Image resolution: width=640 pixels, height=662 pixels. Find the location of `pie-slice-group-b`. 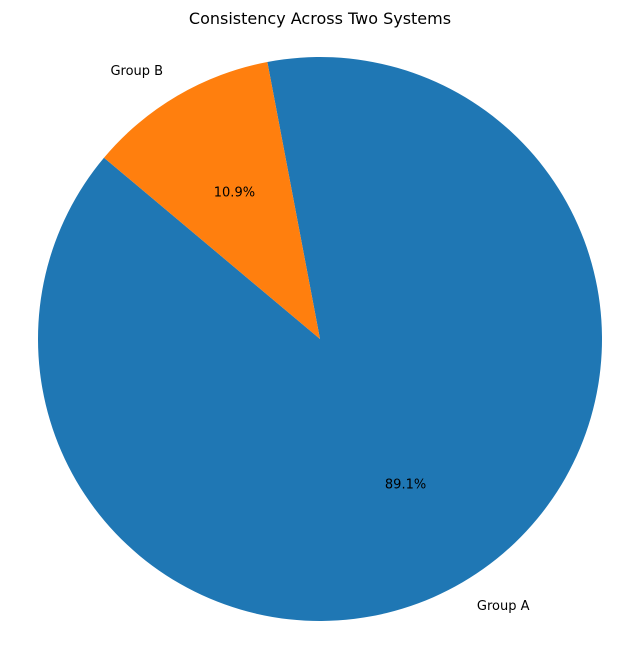

pie-slice-group-b is located at coordinates (211, 200).